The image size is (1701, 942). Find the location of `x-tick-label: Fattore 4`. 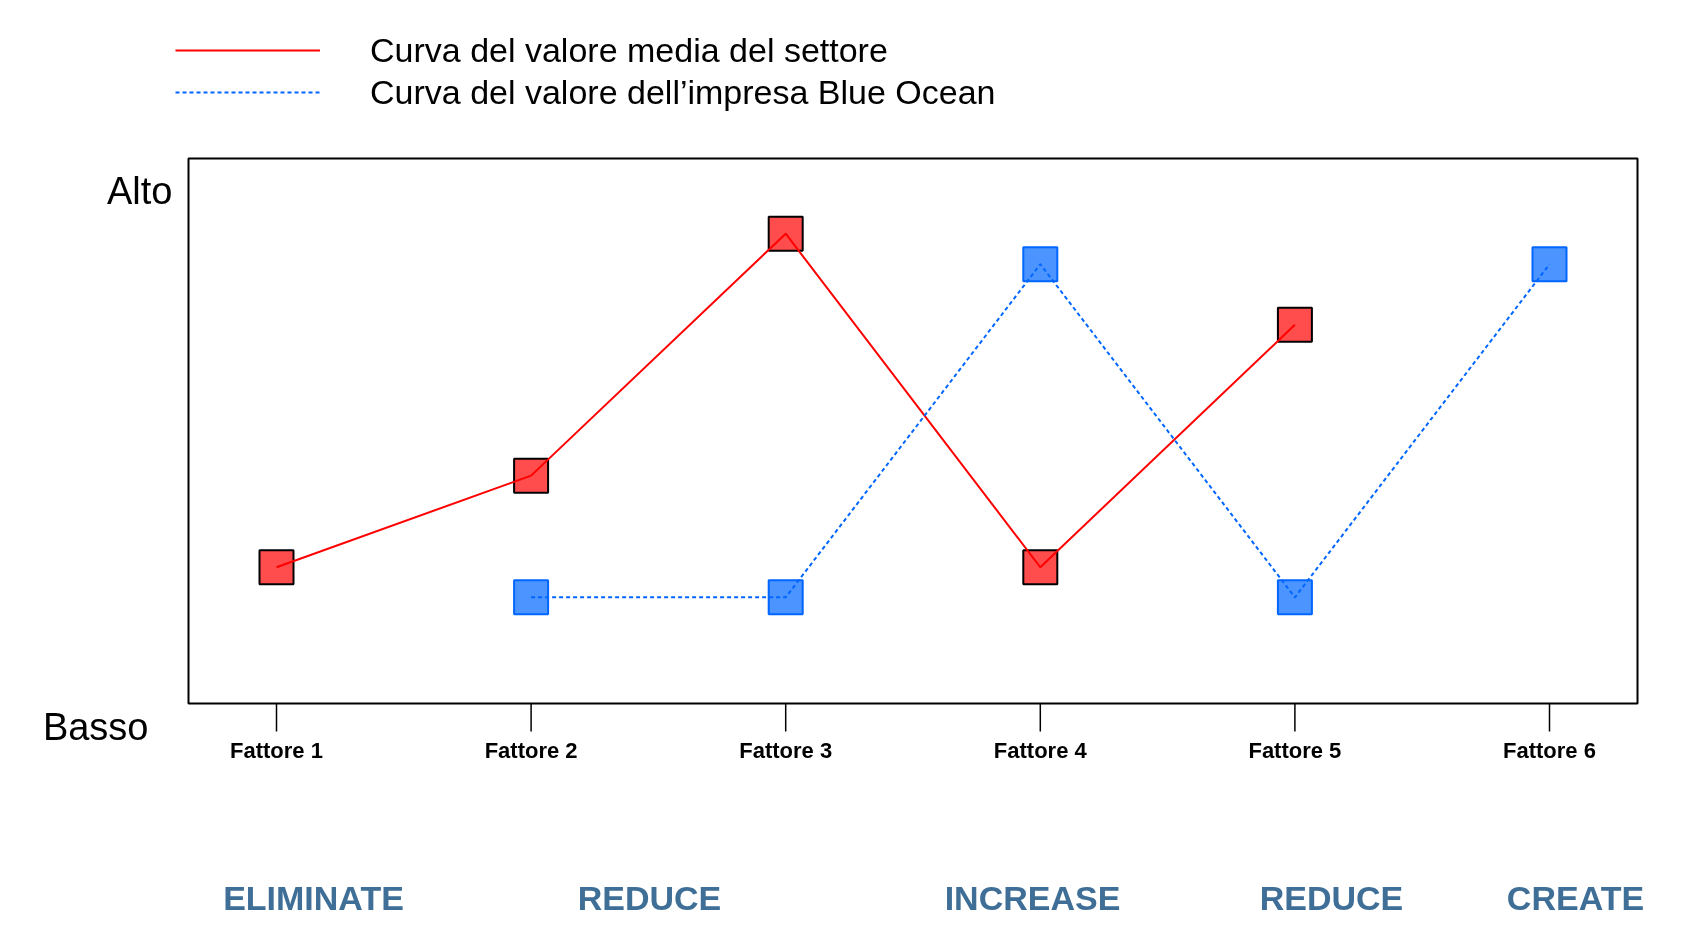

x-tick-label: Fattore 4 is located at coordinates (1040, 750).